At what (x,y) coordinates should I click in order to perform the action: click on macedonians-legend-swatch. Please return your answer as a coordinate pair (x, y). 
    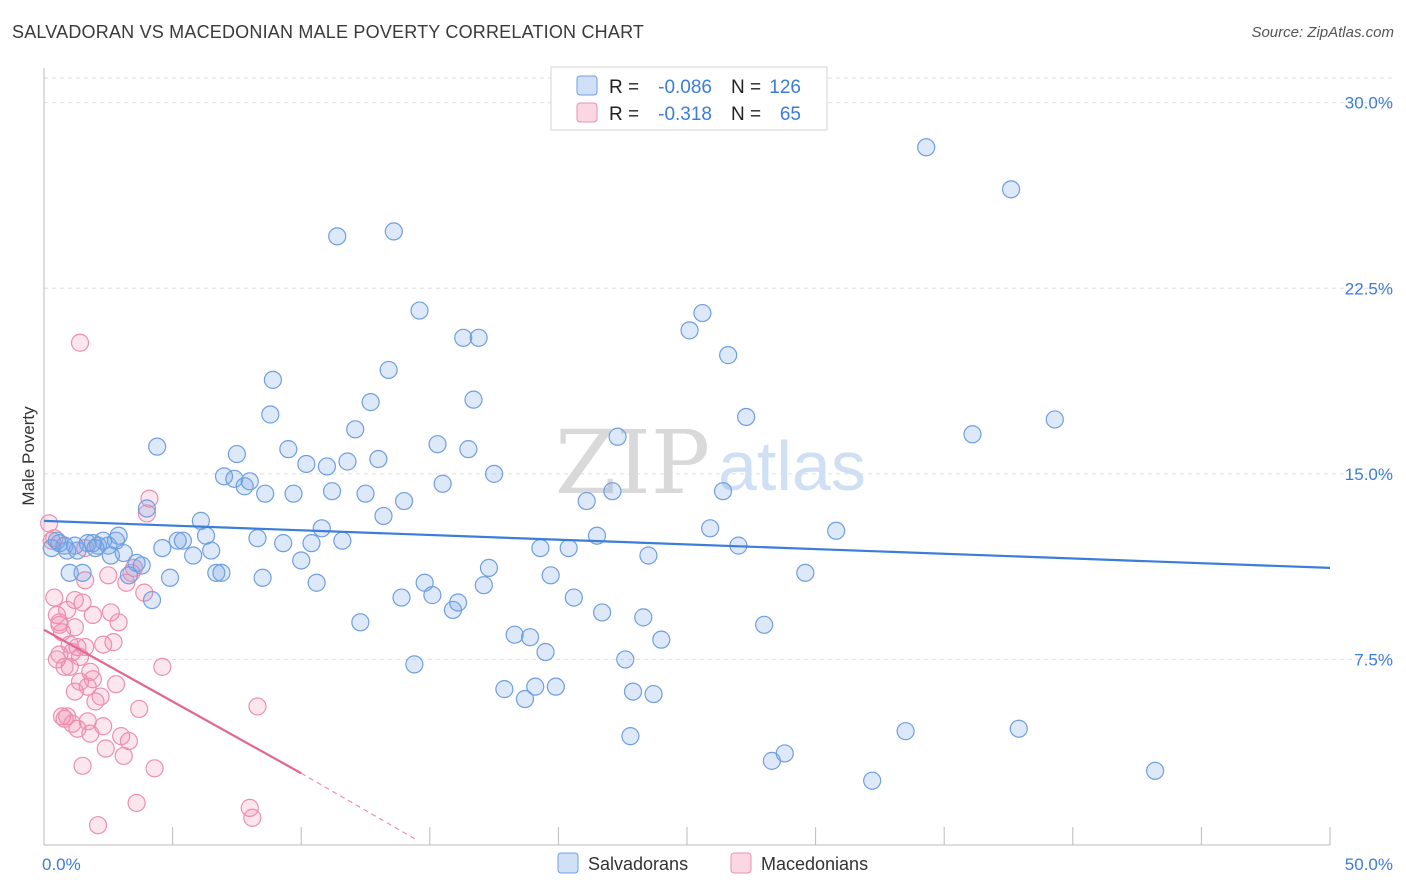
    Looking at the image, I should click on (741, 863).